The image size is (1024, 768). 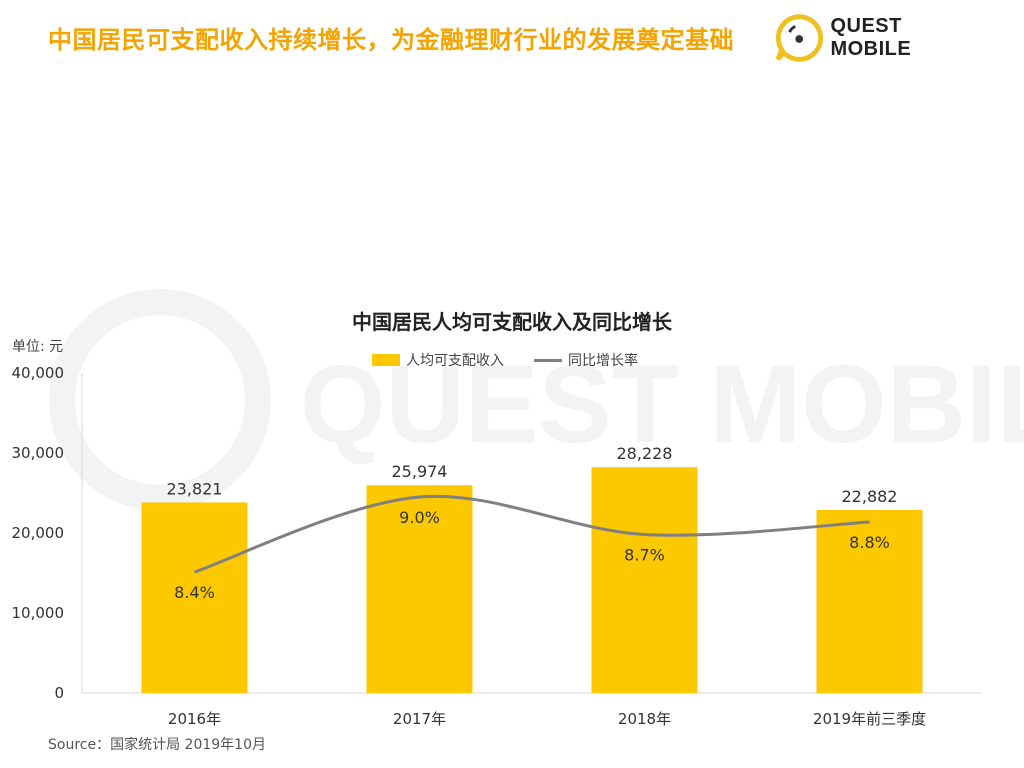 I want to click on chart-title: 中国居民人均可支配收入及同比增长, so click(x=512, y=322).